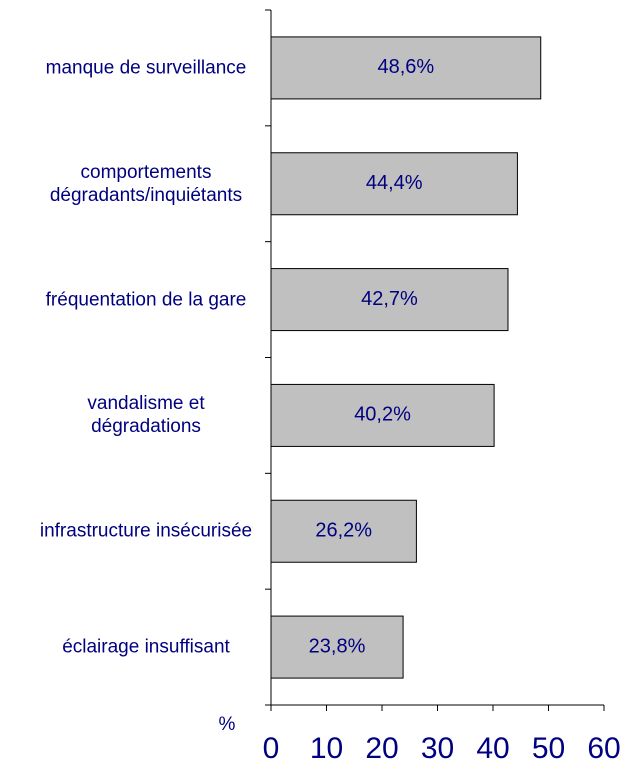 This screenshot has width=627, height=771. Describe the element at coordinates (271, 748) in the screenshot. I see `x-tick-label: 0` at that location.